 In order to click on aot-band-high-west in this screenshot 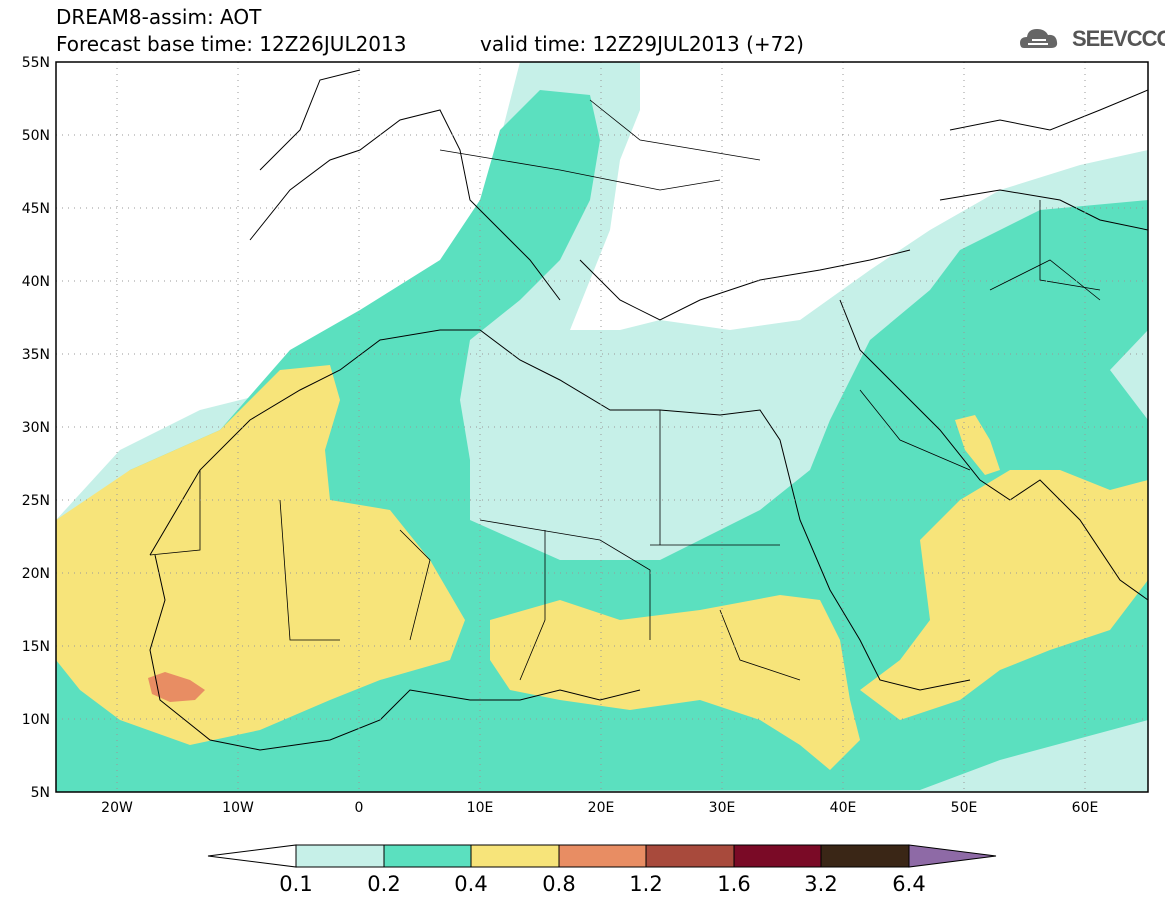, I will do `click(260, 555)`.